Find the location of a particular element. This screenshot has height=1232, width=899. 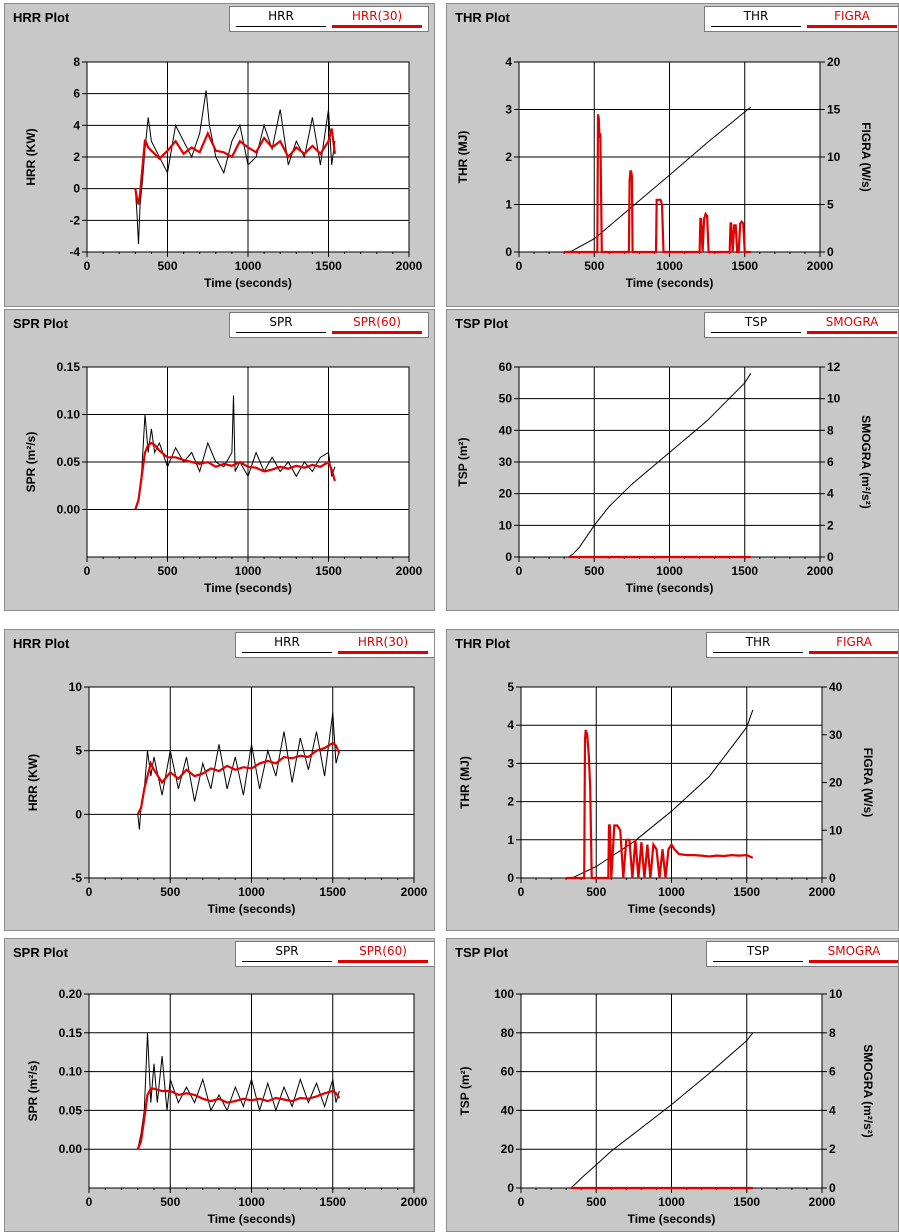

y-axis-label: SPR (m²/s) is located at coordinates (31, 462).